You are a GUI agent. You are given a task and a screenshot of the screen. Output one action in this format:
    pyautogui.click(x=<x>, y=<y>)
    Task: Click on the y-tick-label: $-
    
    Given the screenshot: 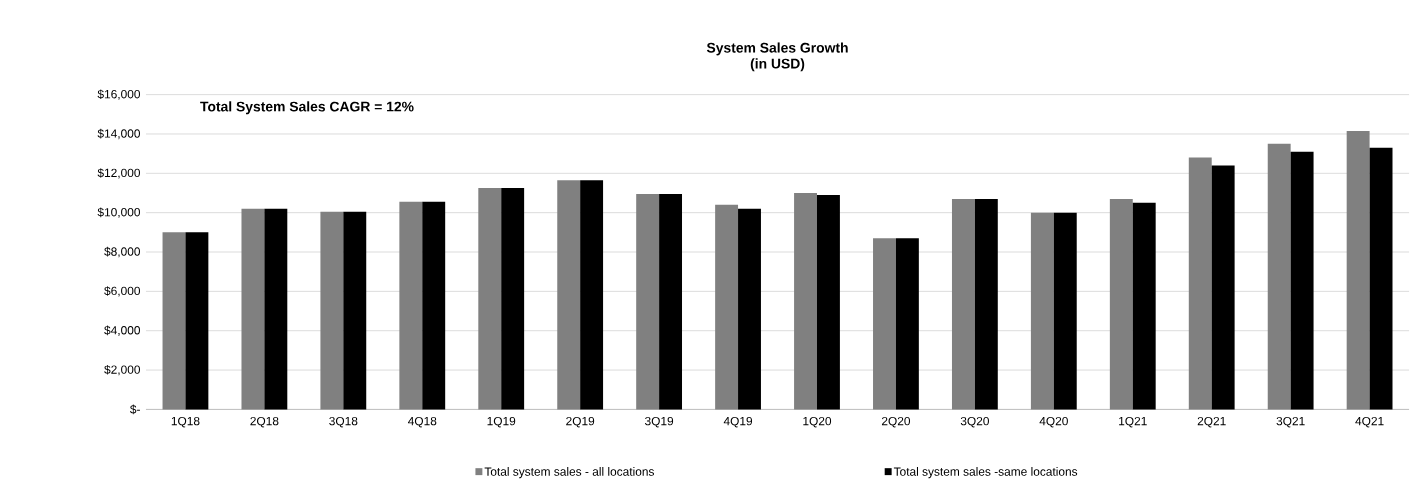 What is the action you would take?
    pyautogui.click(x=135, y=409)
    